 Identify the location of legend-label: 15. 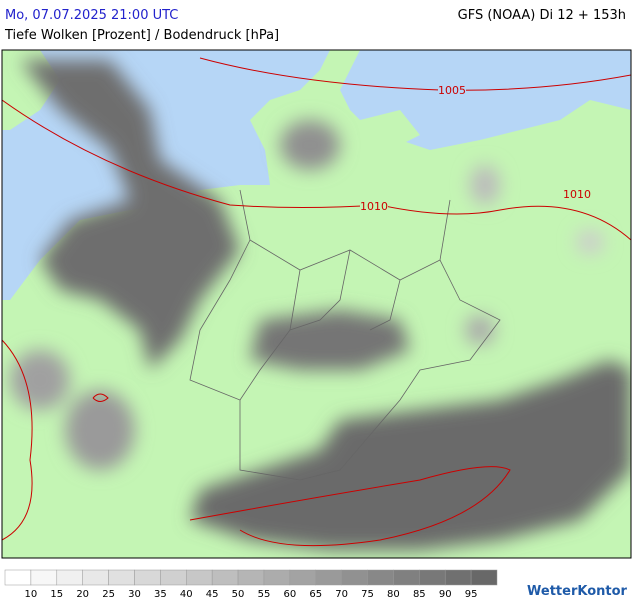
(56, 594).